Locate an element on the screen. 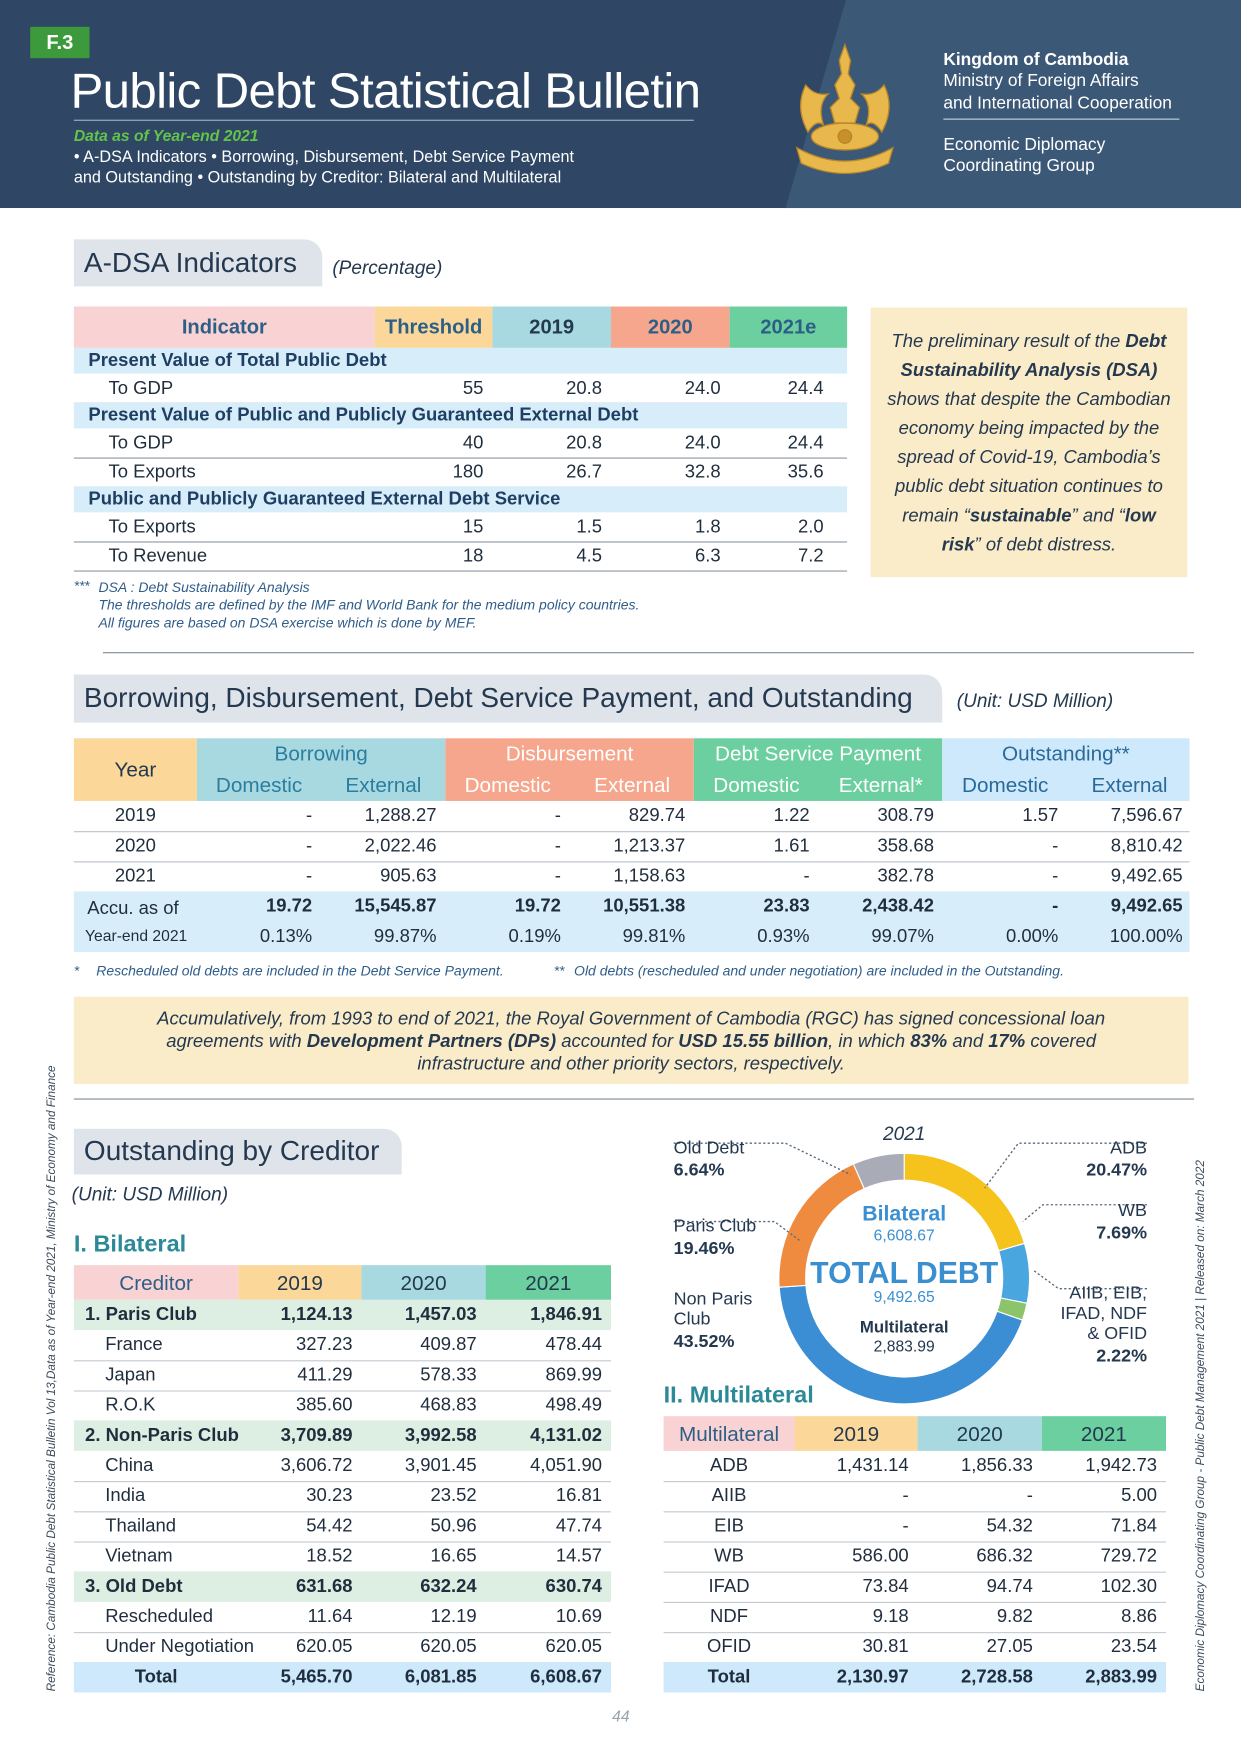  bold-text: 17% is located at coordinates (1007, 1041).